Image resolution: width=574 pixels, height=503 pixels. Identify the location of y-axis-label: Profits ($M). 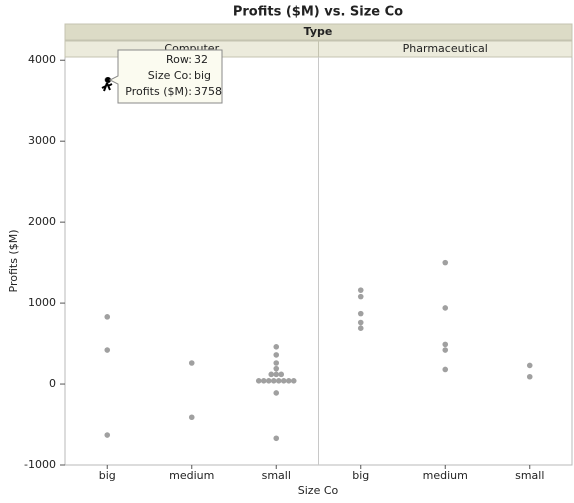
(13, 261).